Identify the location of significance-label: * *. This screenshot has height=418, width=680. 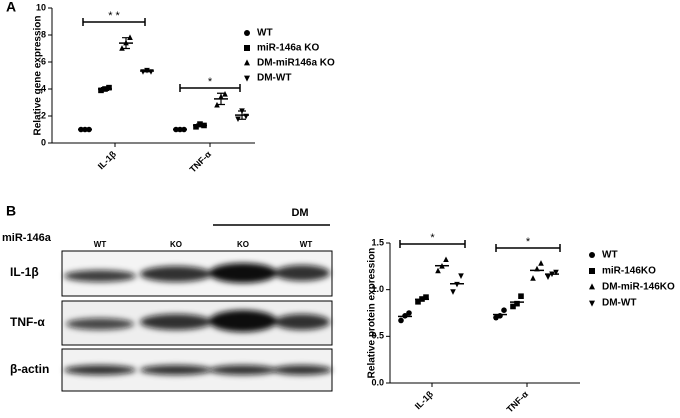
(114, 16).